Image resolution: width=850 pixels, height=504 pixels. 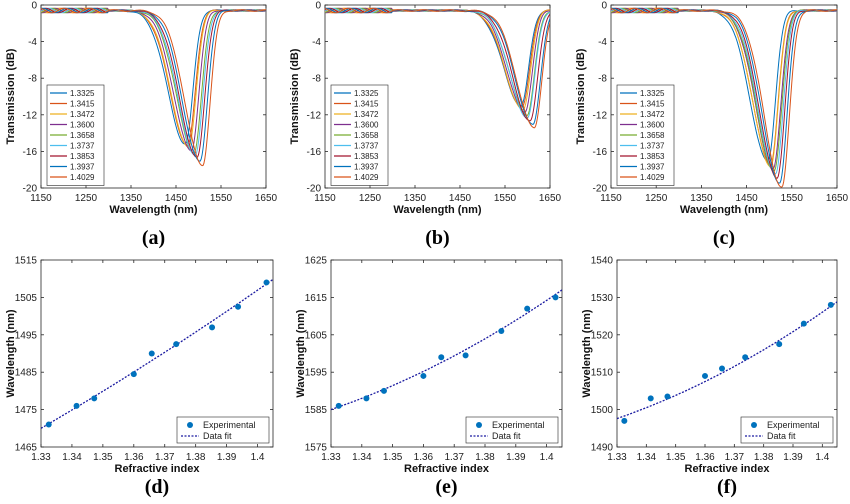 I want to click on y-tick-label: 1505, so click(x=26, y=298).